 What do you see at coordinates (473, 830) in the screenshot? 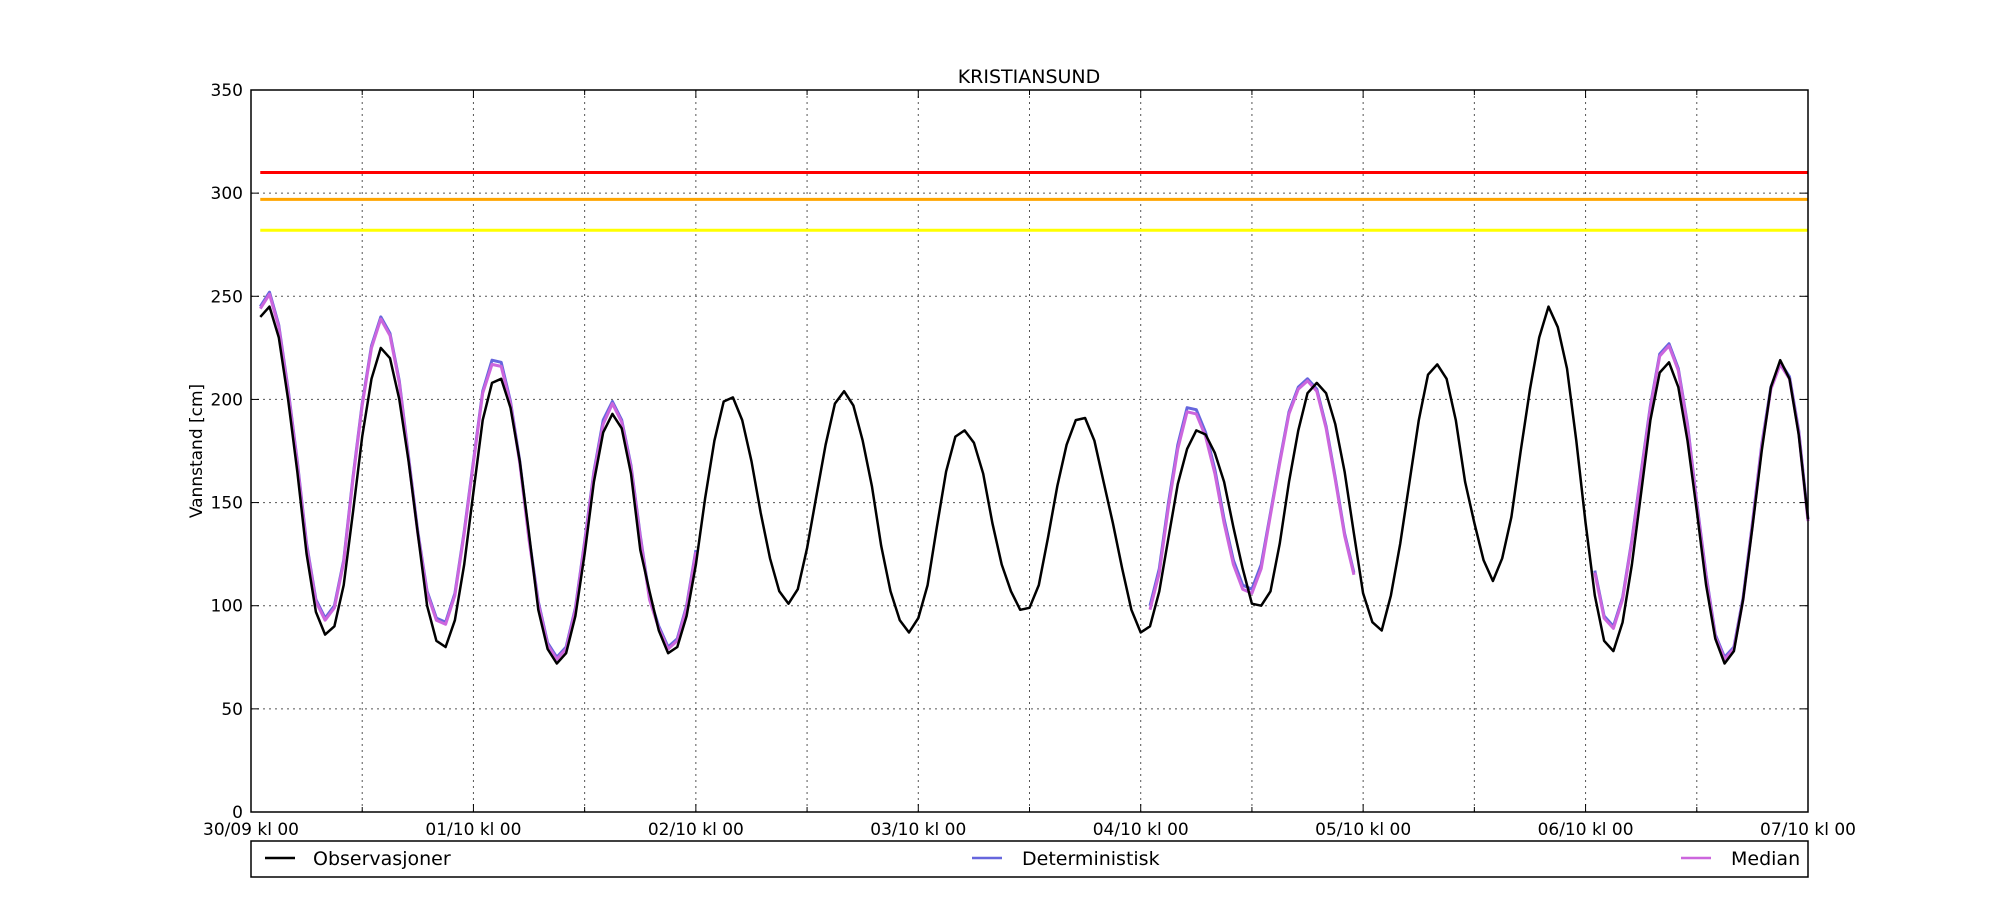
I see `x-tick-label: 01/10 kl 00` at bounding box center [473, 830].